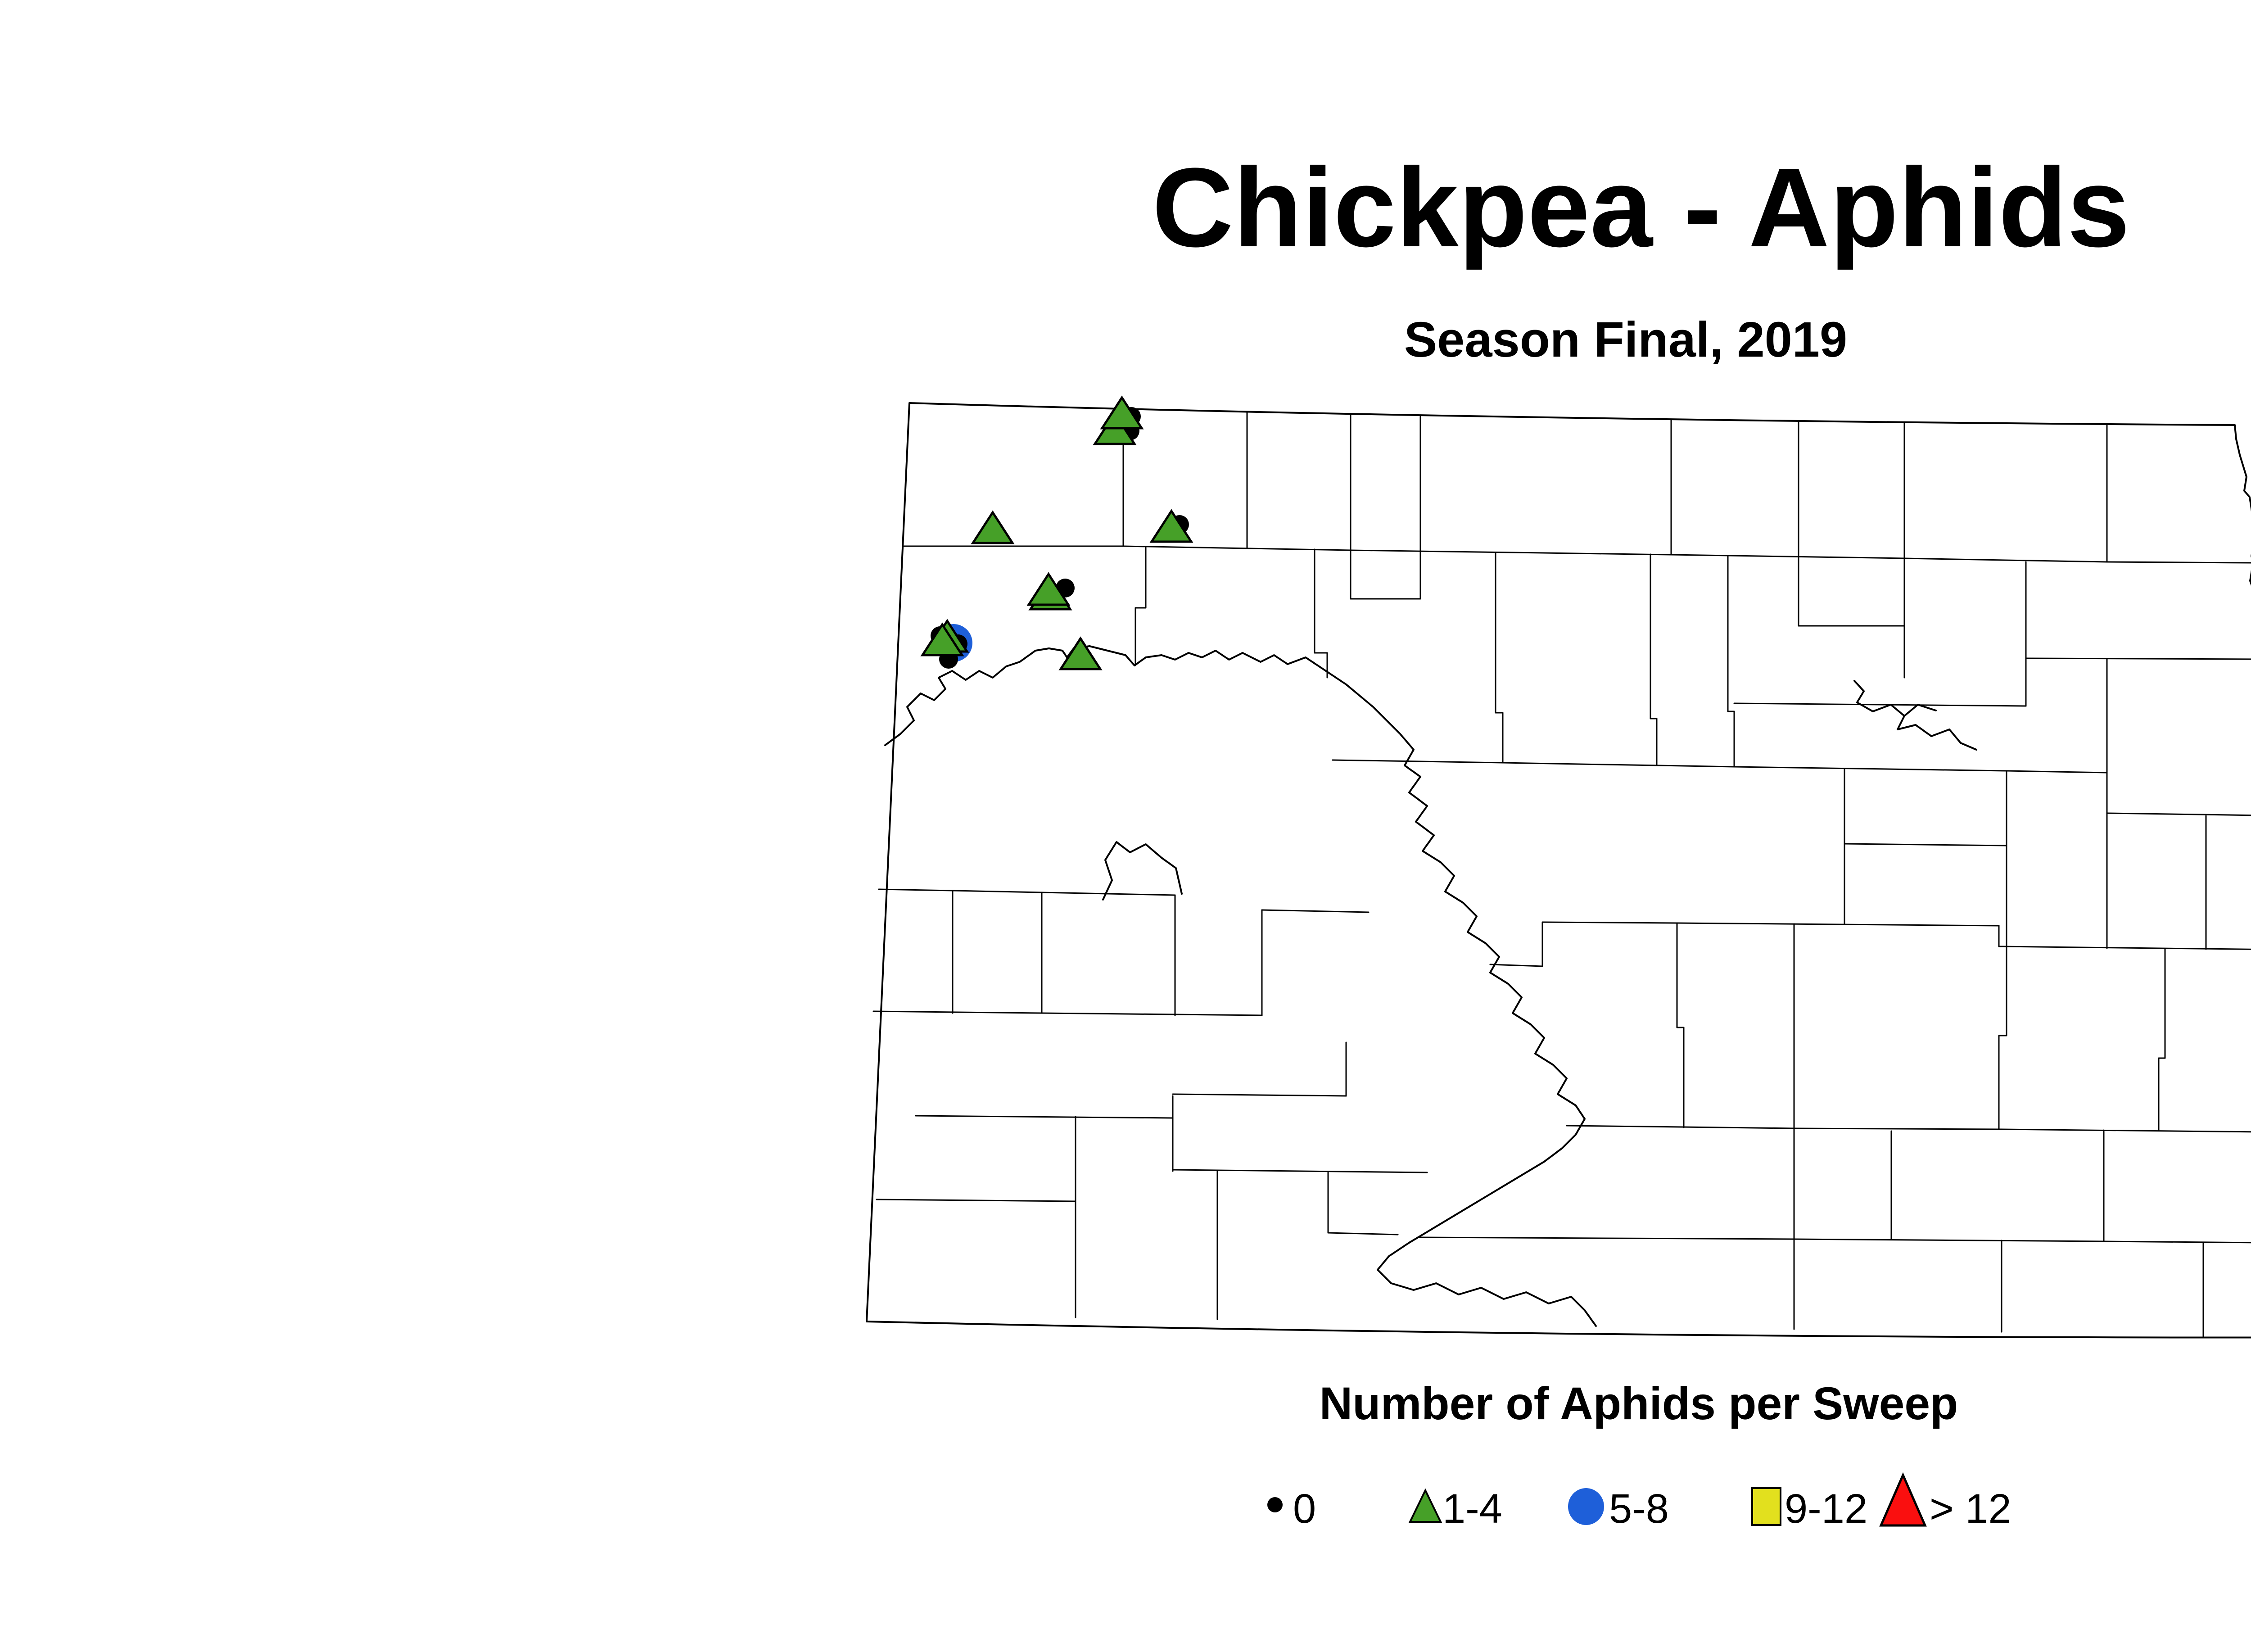 The image size is (2251, 1652). Describe the element at coordinates (1425, 1506) in the screenshot. I see `legend-triangle-icon` at that location.